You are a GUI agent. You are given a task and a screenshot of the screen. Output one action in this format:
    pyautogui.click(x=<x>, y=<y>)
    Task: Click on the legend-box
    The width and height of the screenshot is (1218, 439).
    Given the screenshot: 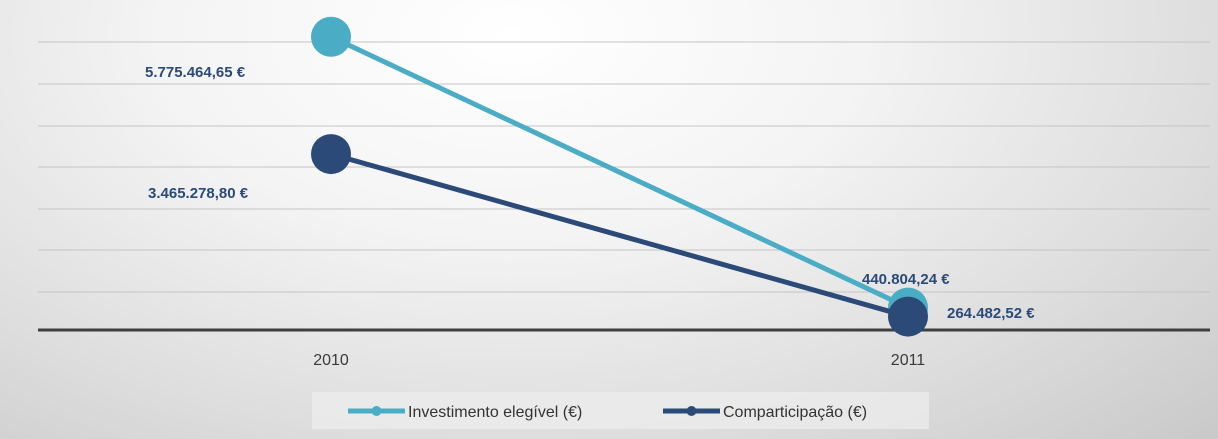 What is the action you would take?
    pyautogui.click(x=620, y=410)
    